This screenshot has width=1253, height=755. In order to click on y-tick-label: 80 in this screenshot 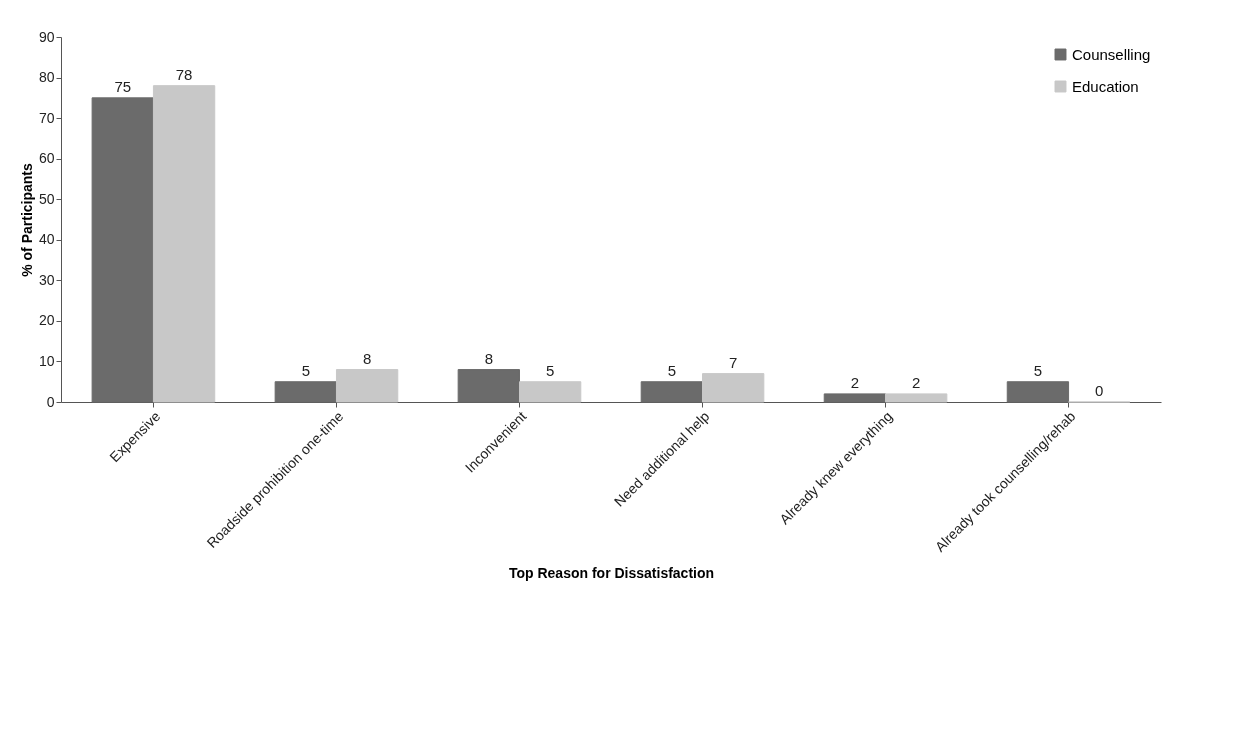, I will do `click(46, 77)`.